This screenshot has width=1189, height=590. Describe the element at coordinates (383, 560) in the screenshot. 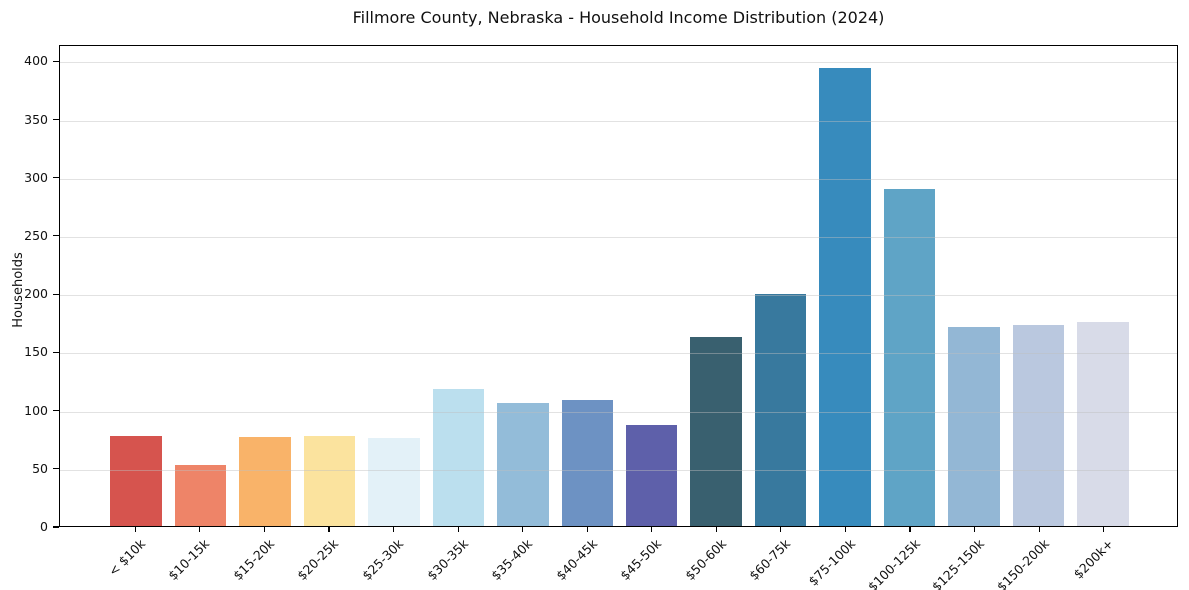

I see `x-tick-label: $25-30k` at that location.